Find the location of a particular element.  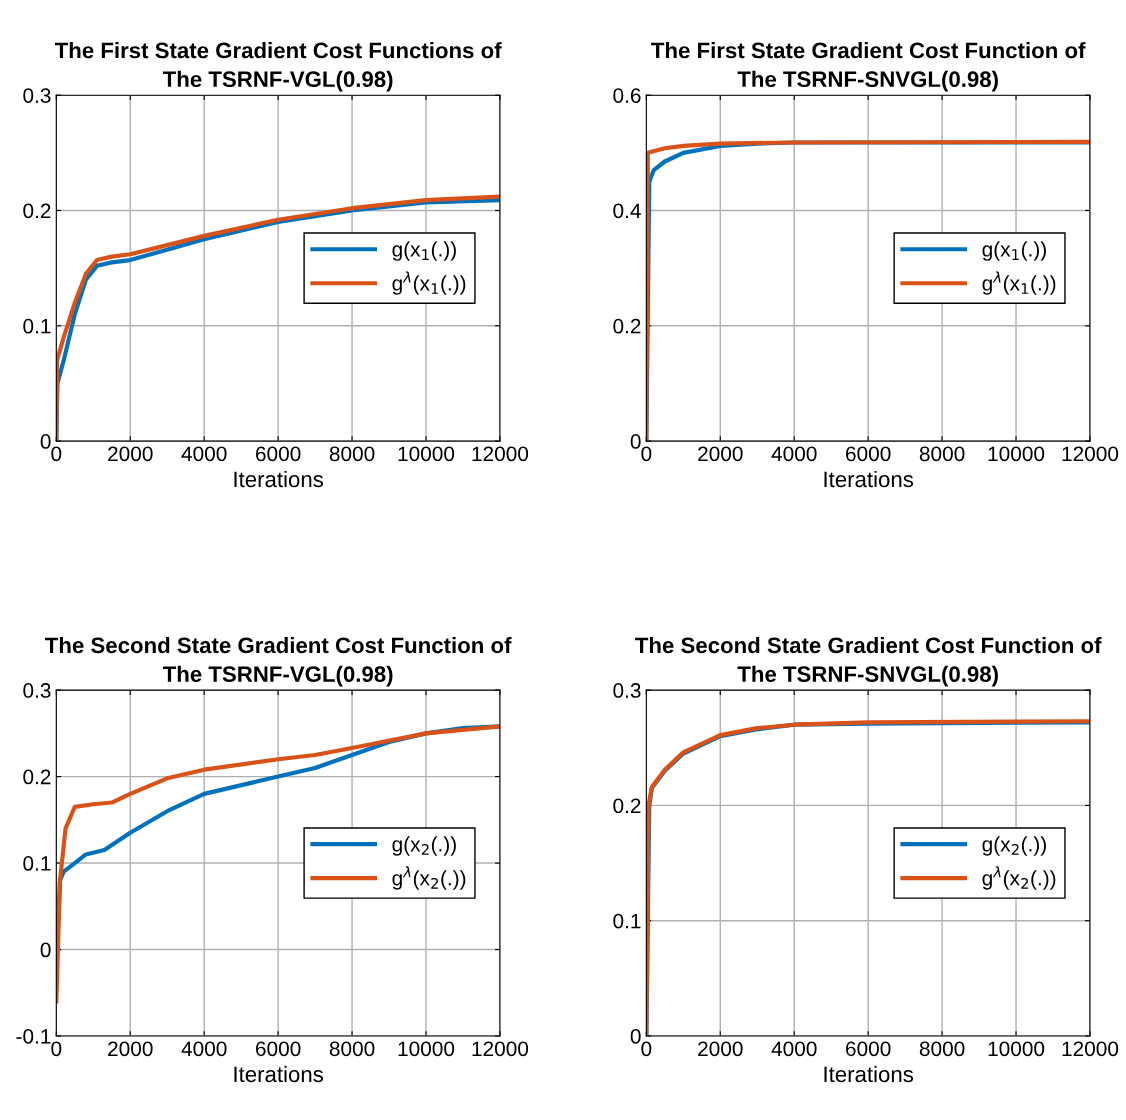

y-tick-label: 0.6 is located at coordinates (627, 95).